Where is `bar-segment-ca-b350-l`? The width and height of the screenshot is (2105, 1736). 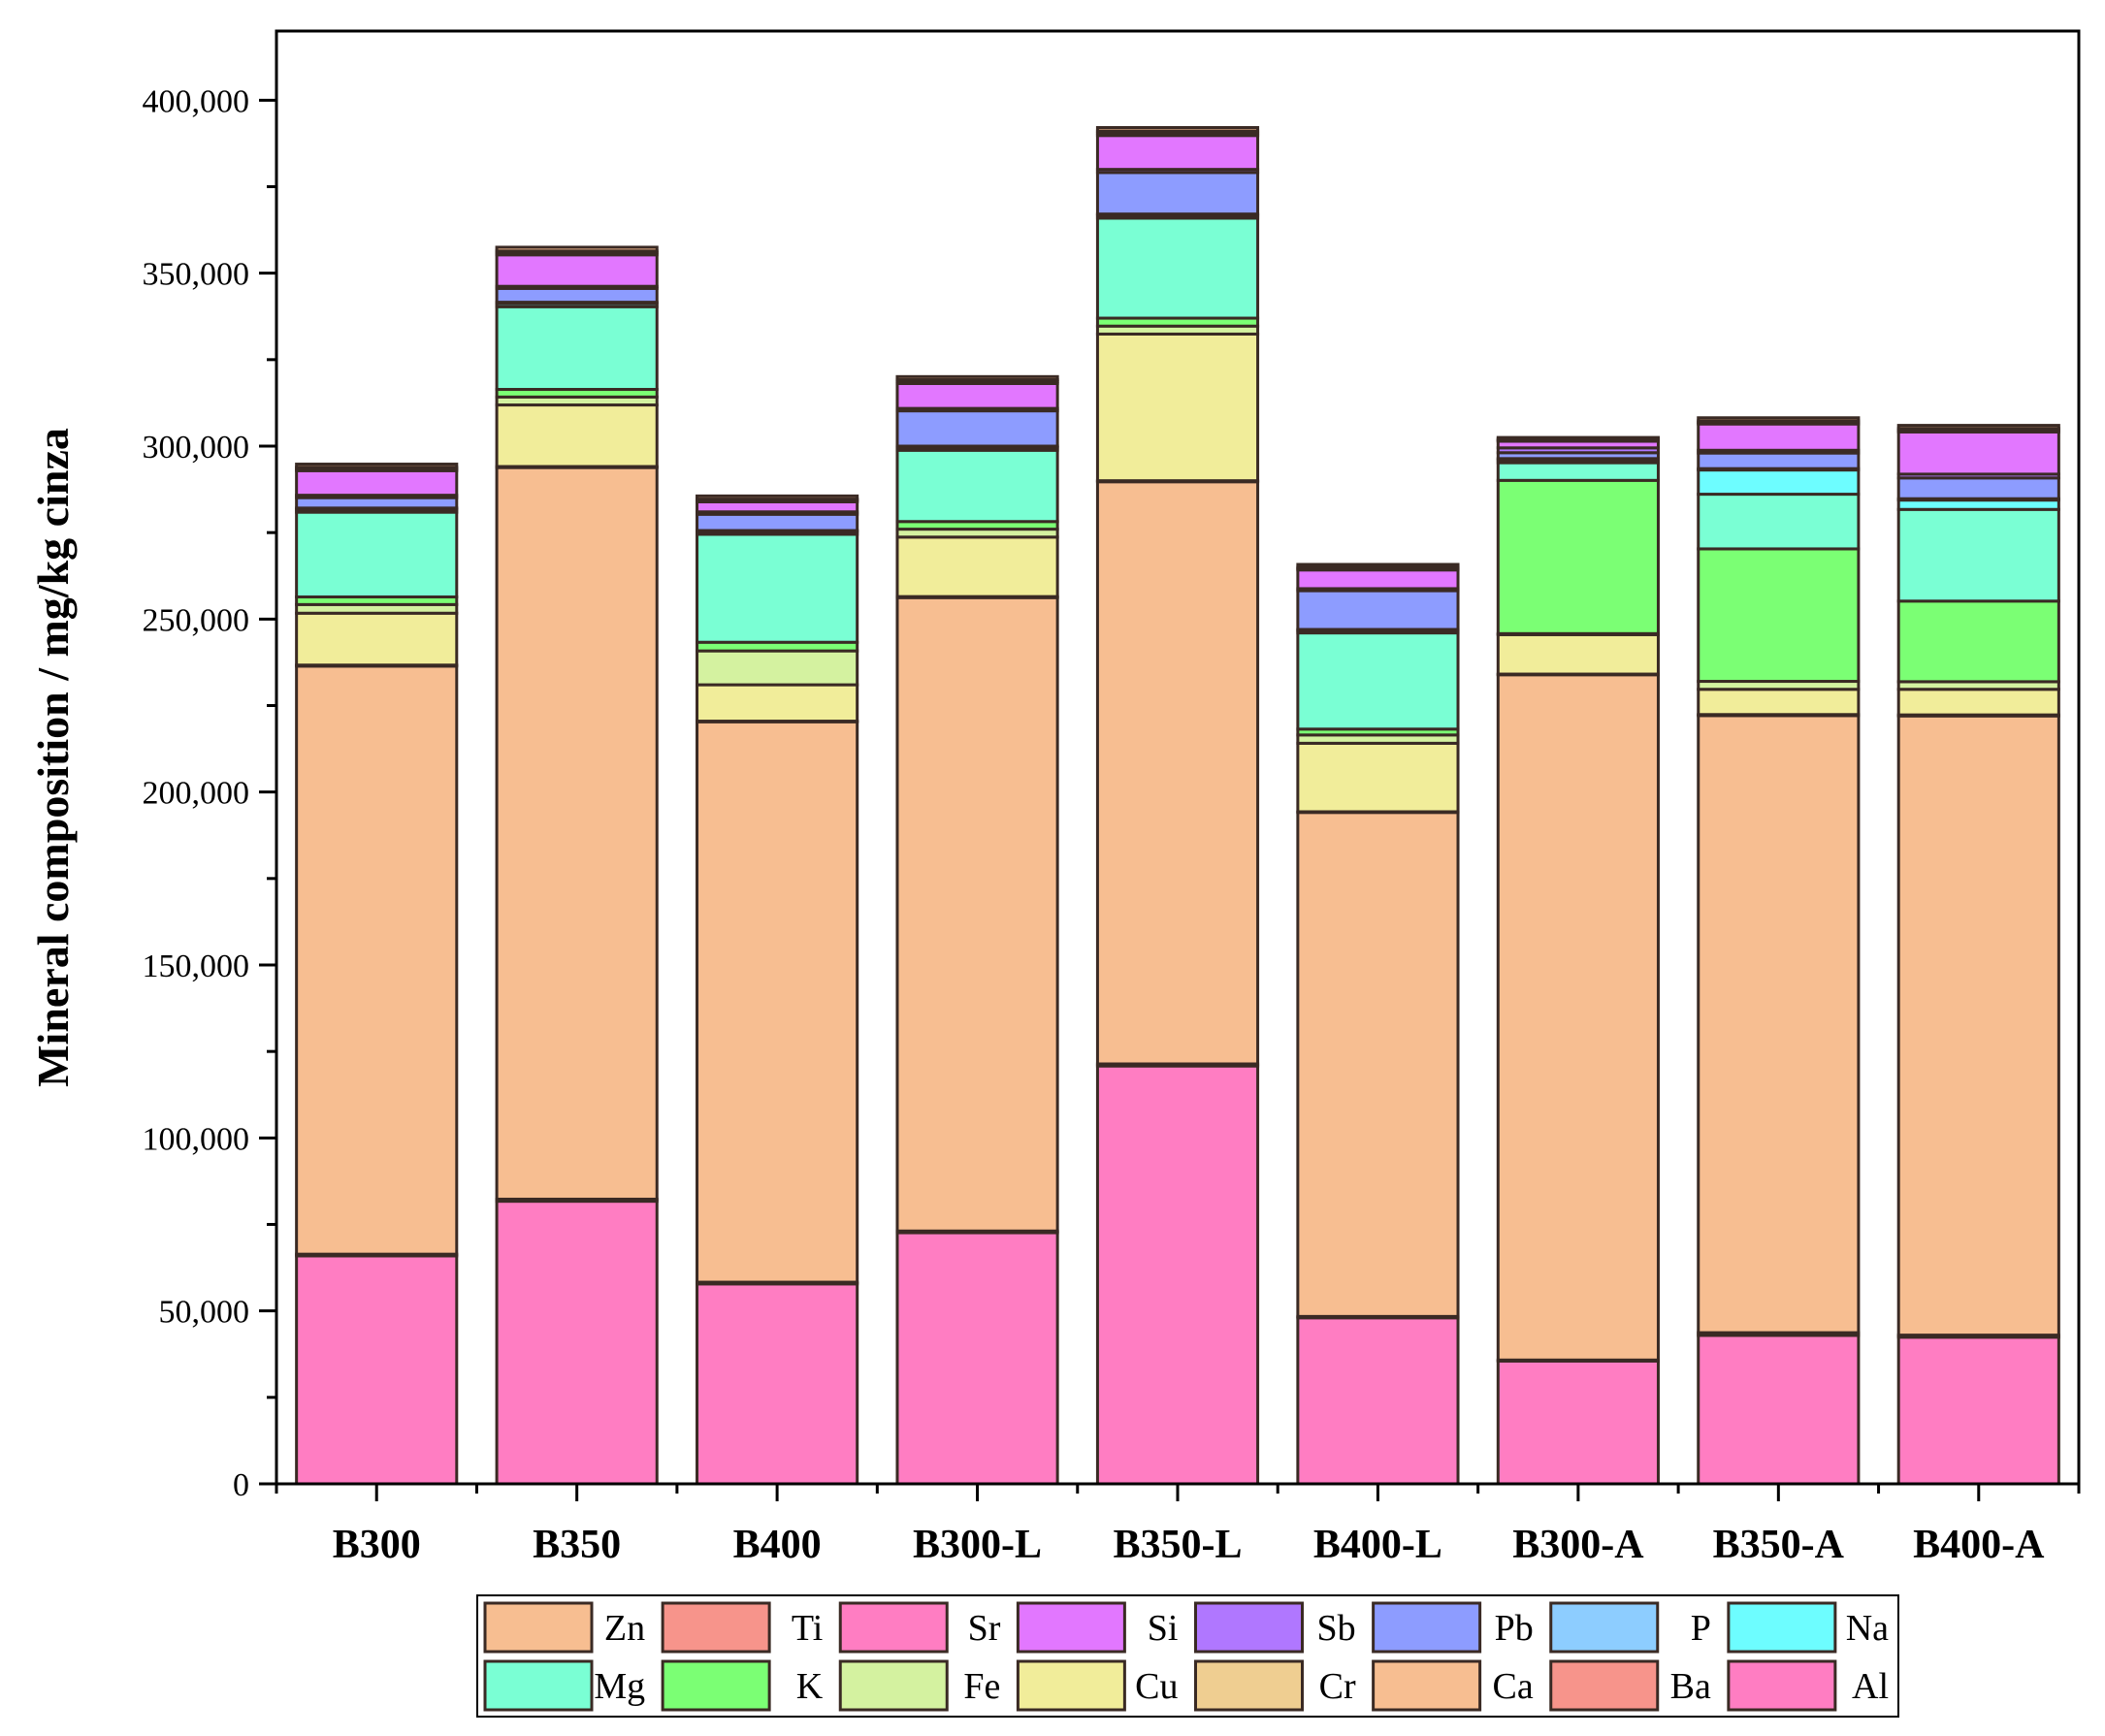
bar-segment-ca-b350-l is located at coordinates (1177, 773).